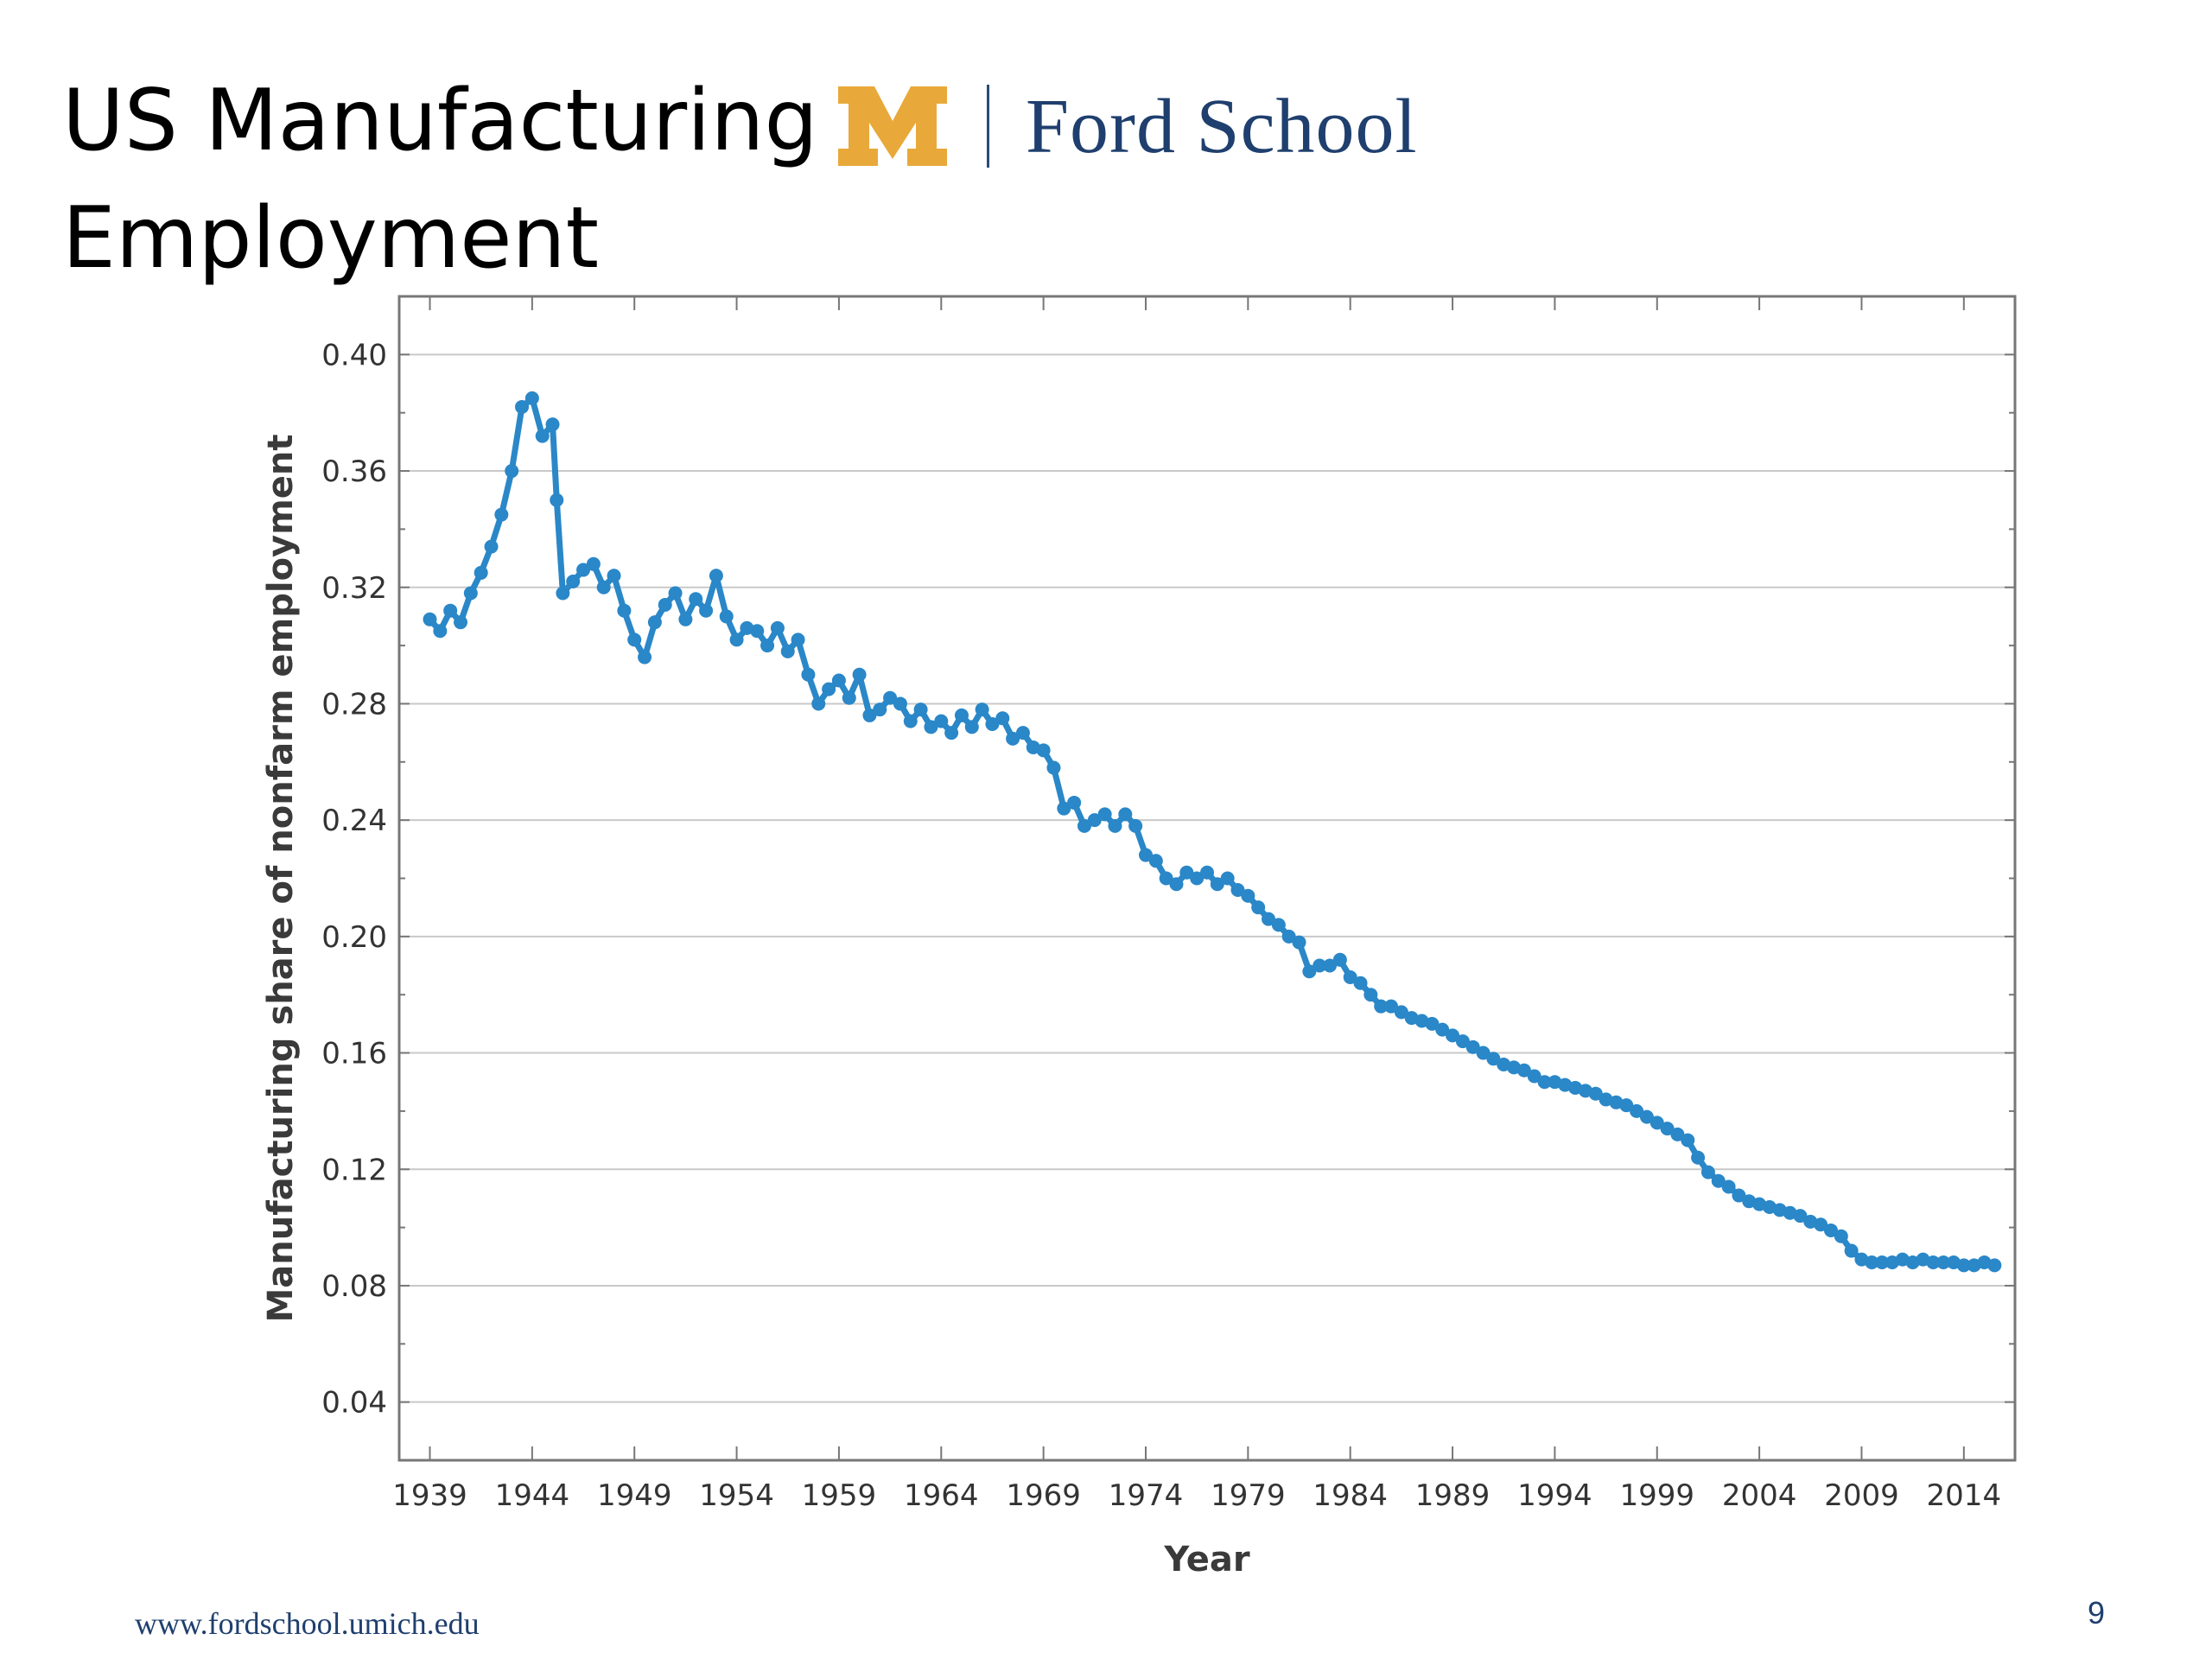 The width and height of the screenshot is (2212, 1659). What do you see at coordinates (354, 1054) in the screenshot?
I see `y-tick-label: 0.16` at bounding box center [354, 1054].